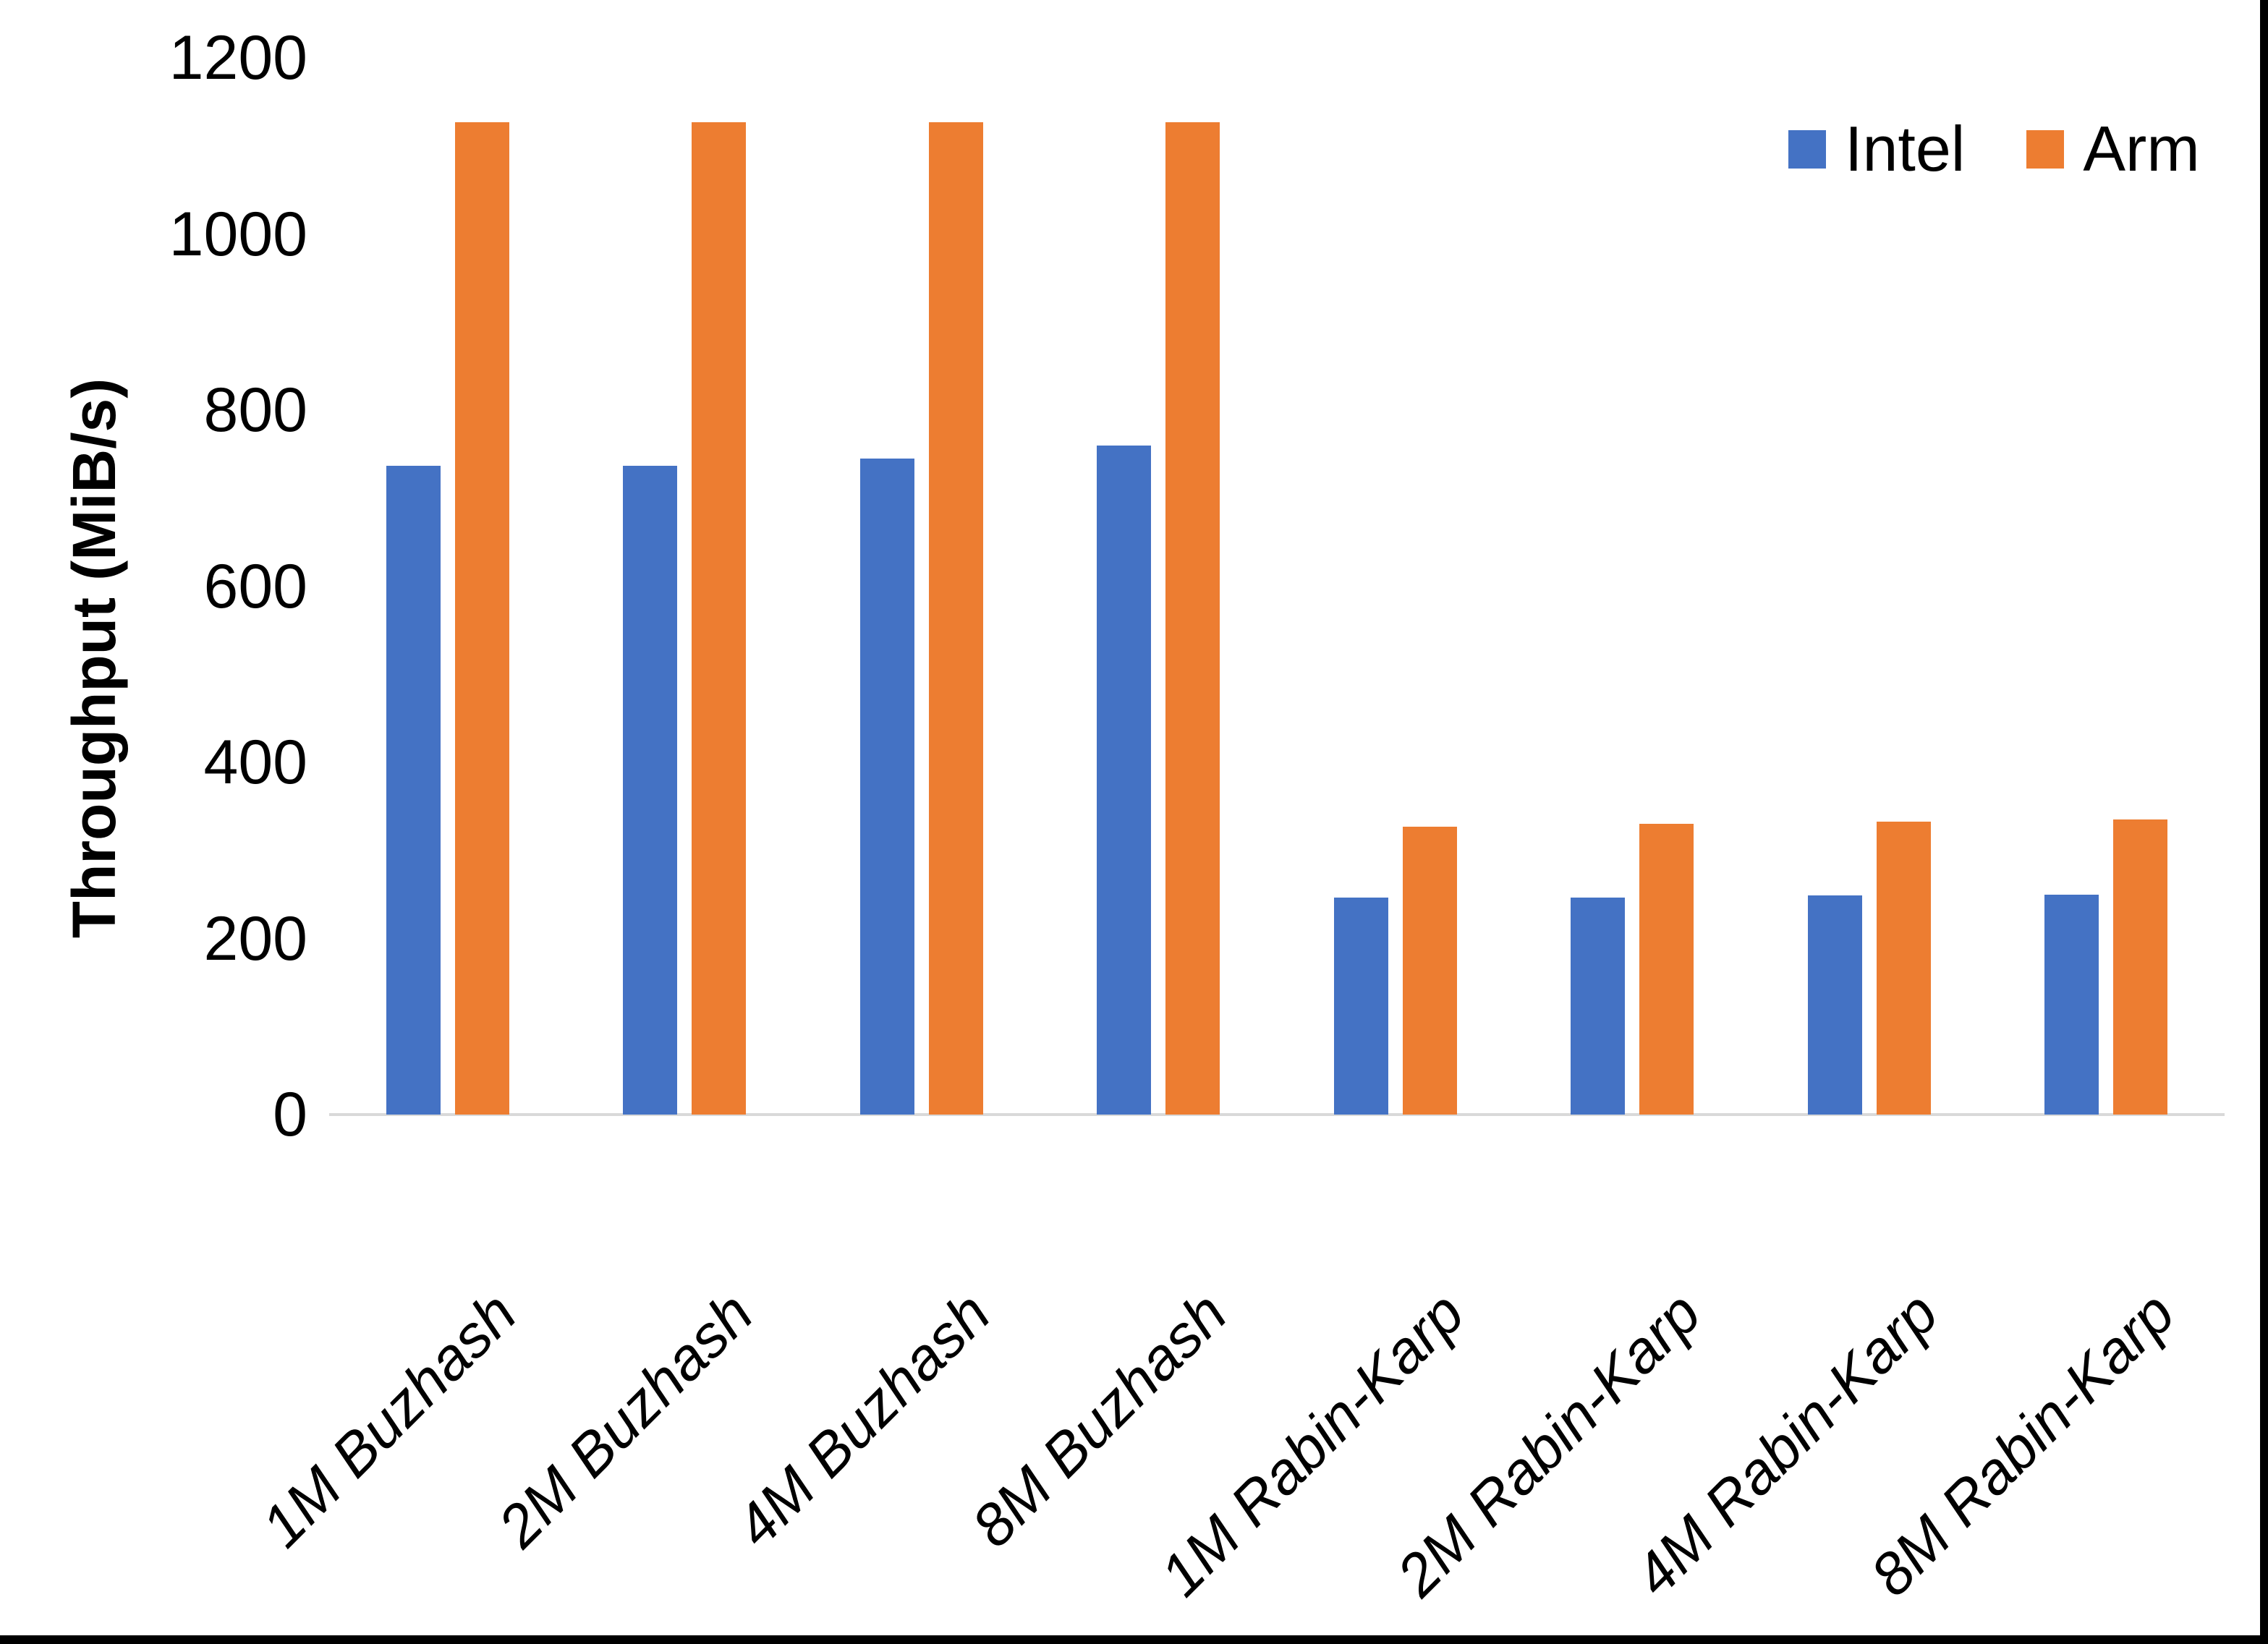 The image size is (2268, 1644). What do you see at coordinates (1666, 969) in the screenshot?
I see `bar-arm-2m-rabin-karp` at bounding box center [1666, 969].